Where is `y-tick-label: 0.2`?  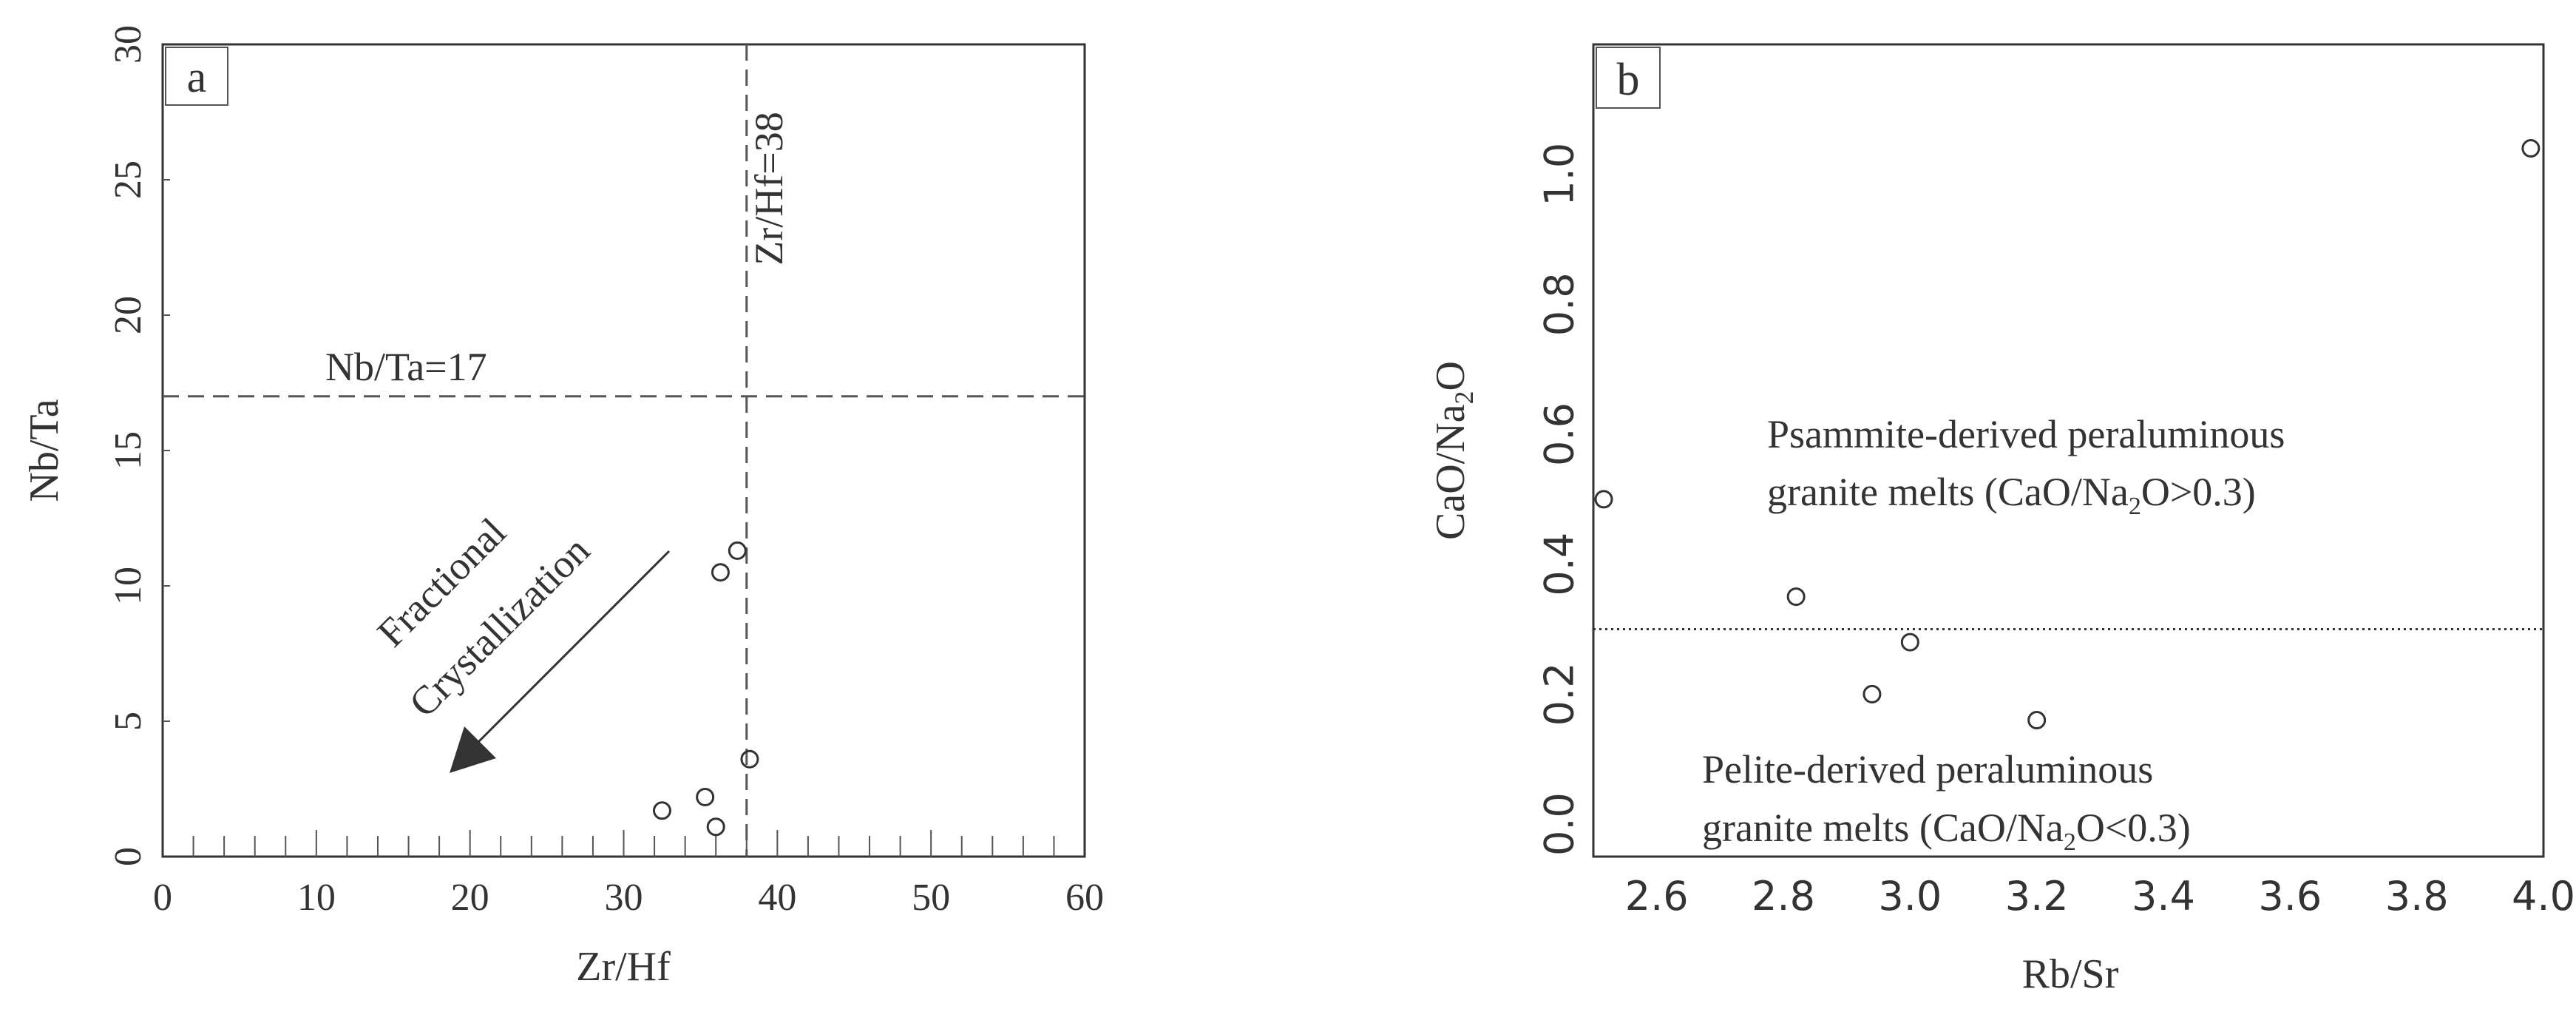
y-tick-label: 0.2 is located at coordinates (1559, 694).